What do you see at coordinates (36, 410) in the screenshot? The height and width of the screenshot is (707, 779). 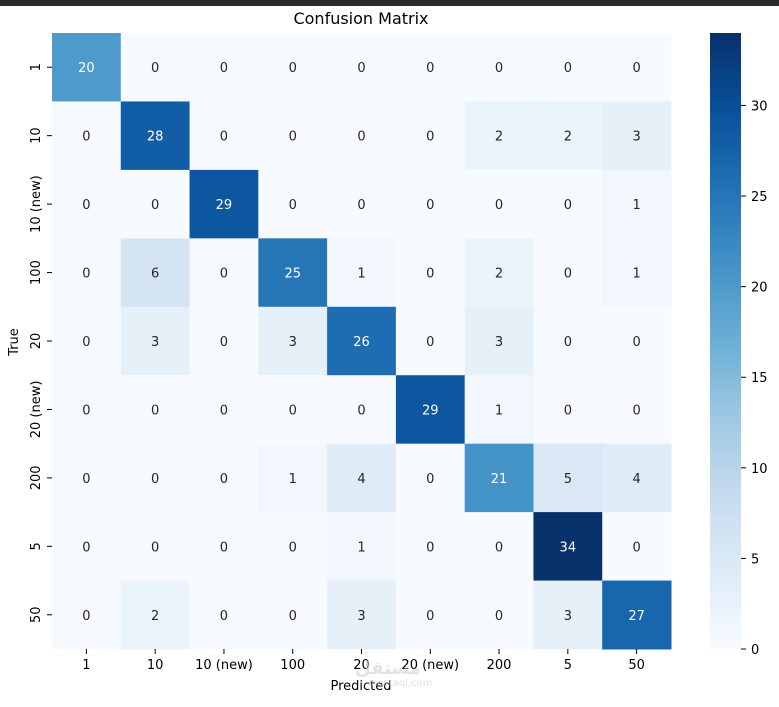 I see `y-tick-label: 20 (new)` at bounding box center [36, 410].